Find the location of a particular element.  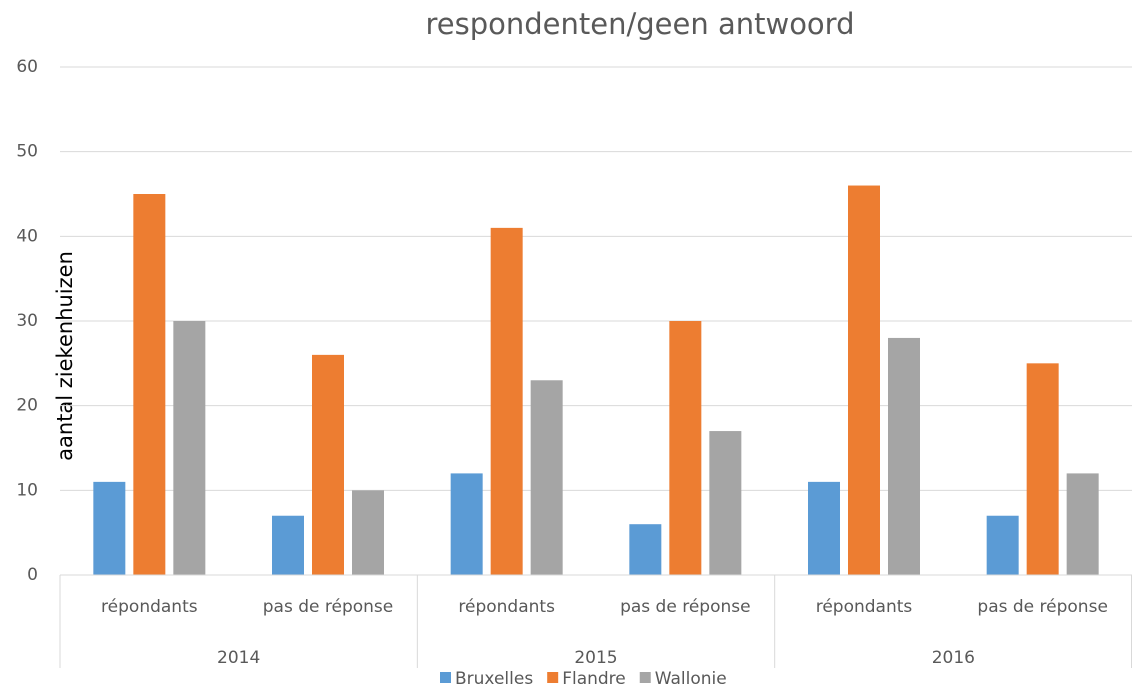

y-tick-label: 10 is located at coordinates (27, 490).